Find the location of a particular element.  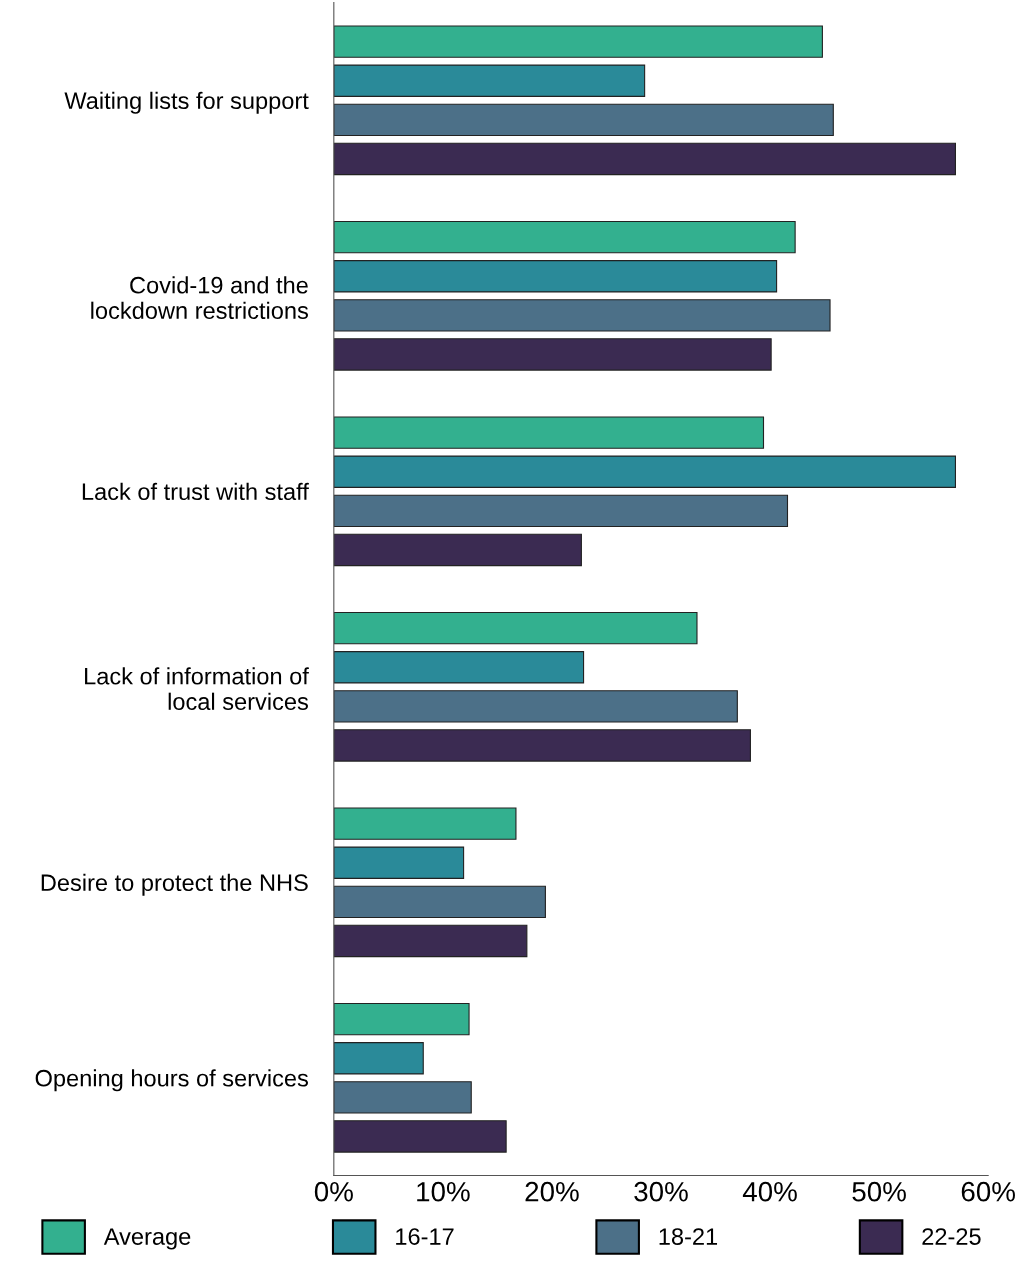

x-tick-label: 50% is located at coordinates (879, 1191).